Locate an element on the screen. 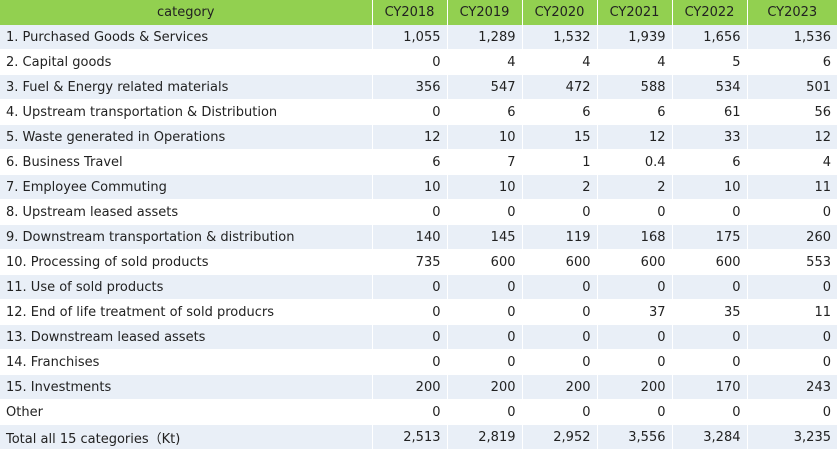 The image size is (837, 451). value-cell: 175 is located at coordinates (710, 237).